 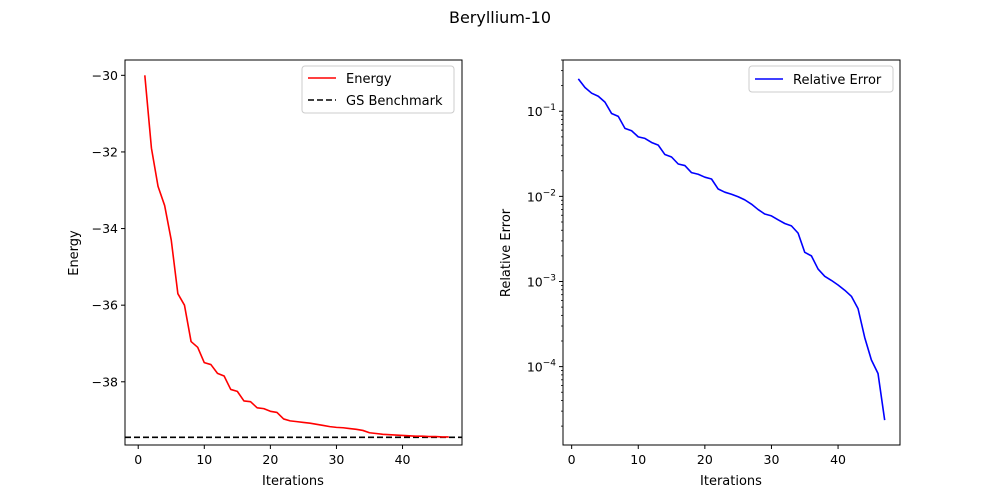 I want to click on energy-legend: Energy GS Benchmark, so click(x=378, y=89).